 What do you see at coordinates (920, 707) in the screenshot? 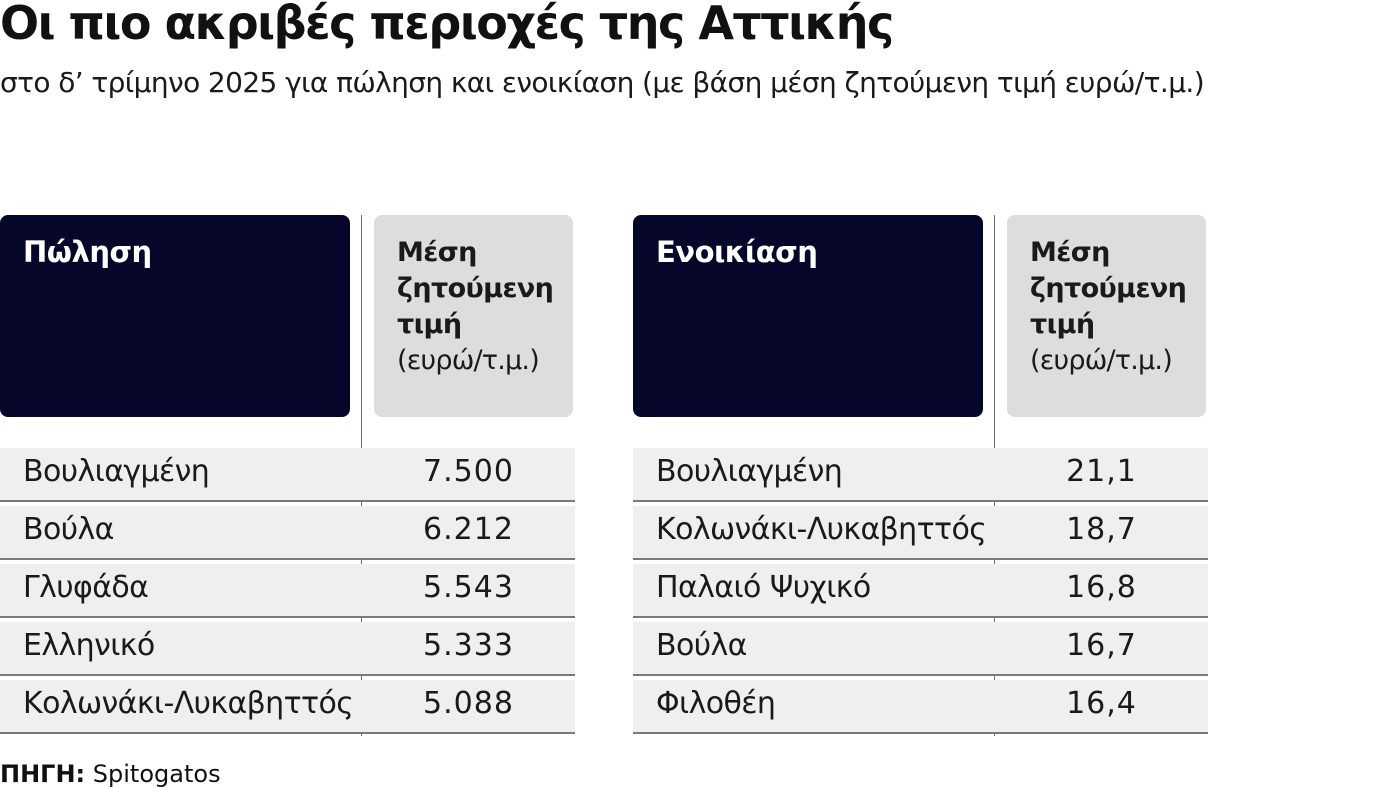
I see `table-row: Φιλοθέη 16,4` at bounding box center [920, 707].